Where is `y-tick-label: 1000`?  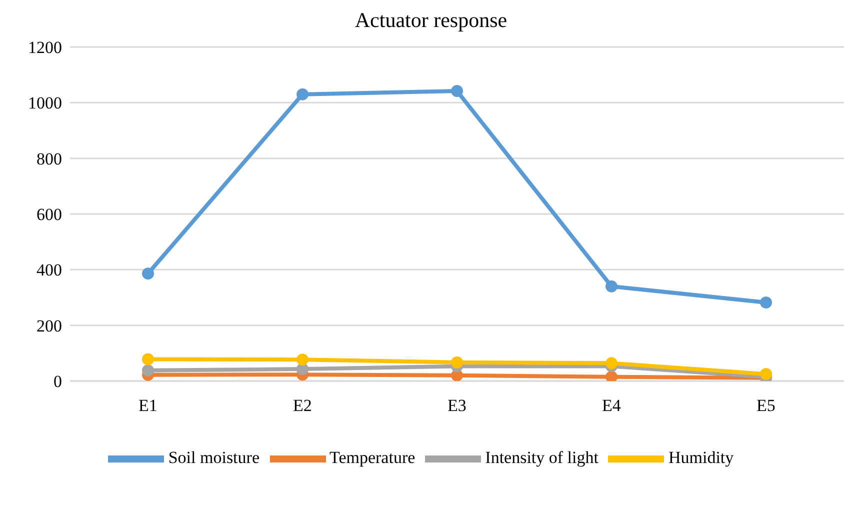
y-tick-label: 1000 is located at coordinates (45, 103).